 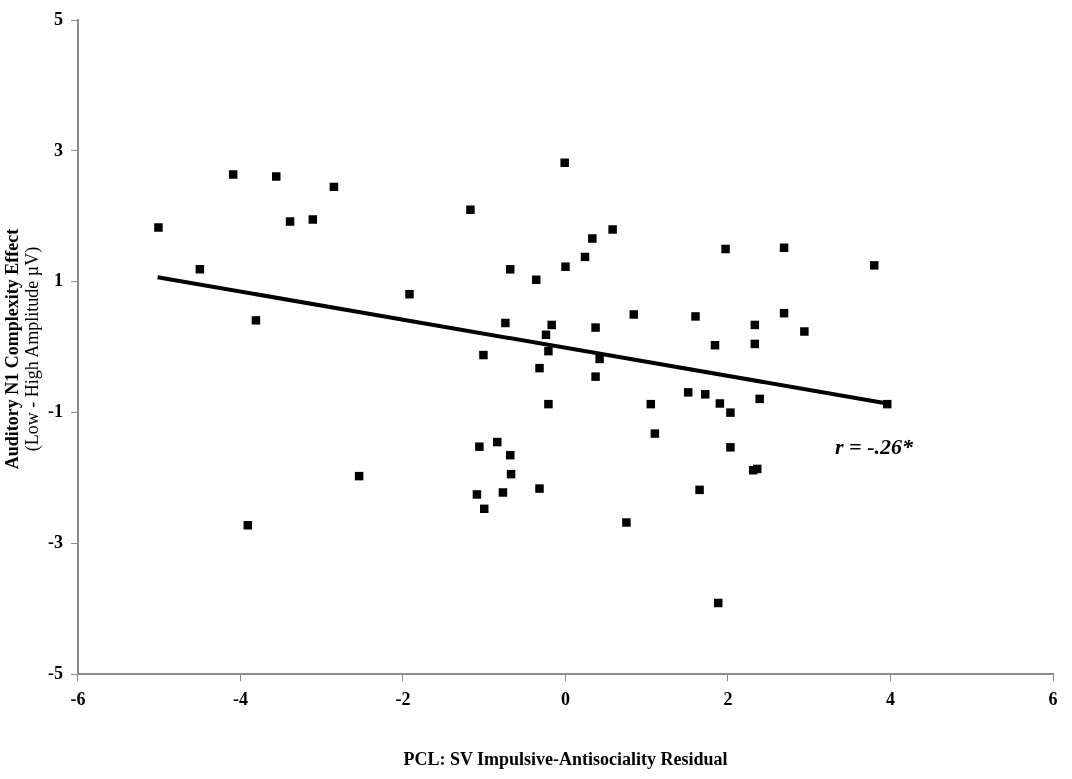 I want to click on y-tick-label: -3, so click(x=55, y=542).